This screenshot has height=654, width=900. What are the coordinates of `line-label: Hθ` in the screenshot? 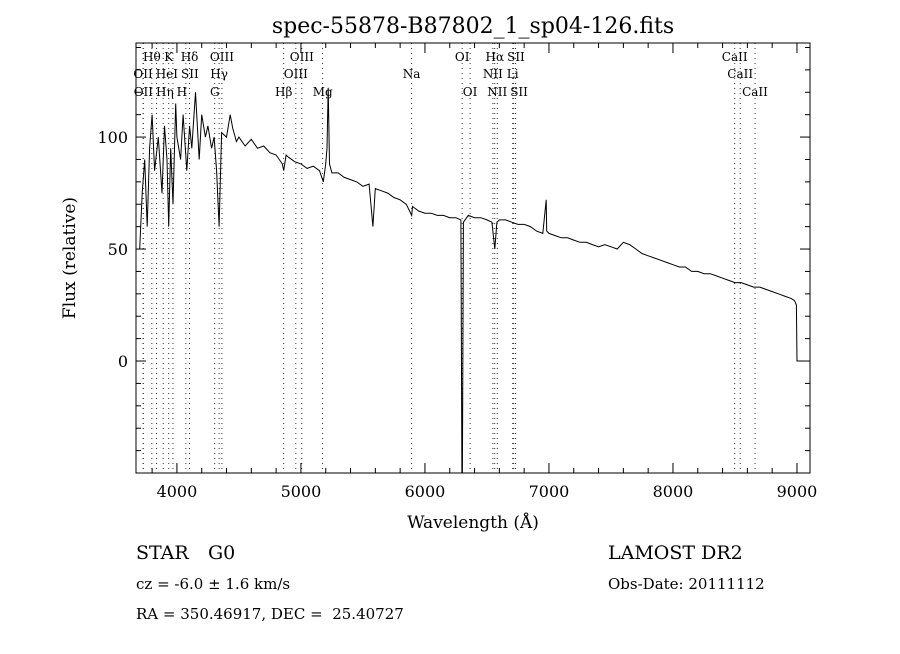 It's located at (152, 57).